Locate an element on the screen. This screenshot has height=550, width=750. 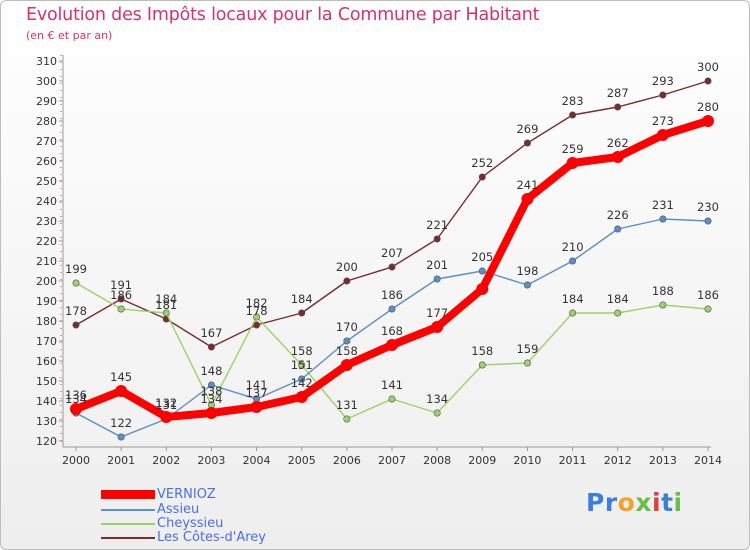
x-tick-label: 2005 is located at coordinates (302, 460).